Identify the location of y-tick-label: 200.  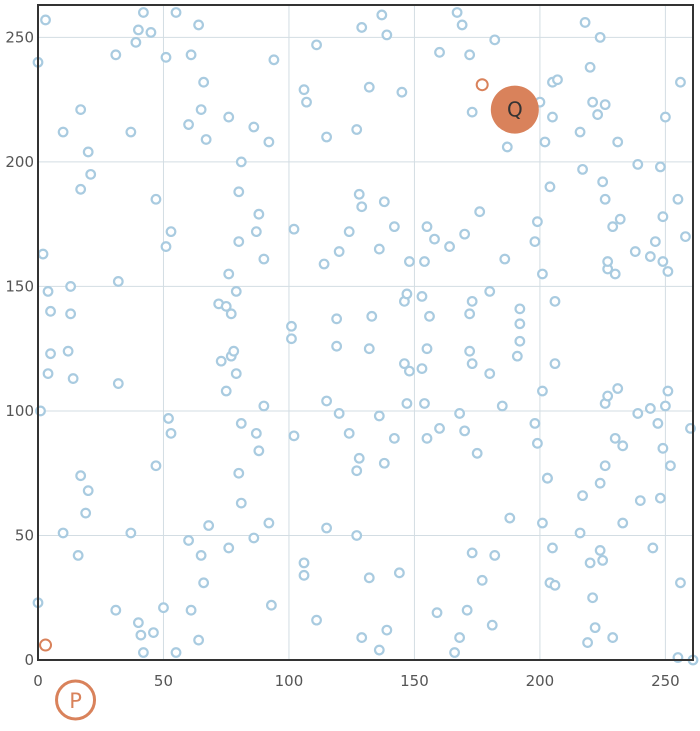
(19, 162).